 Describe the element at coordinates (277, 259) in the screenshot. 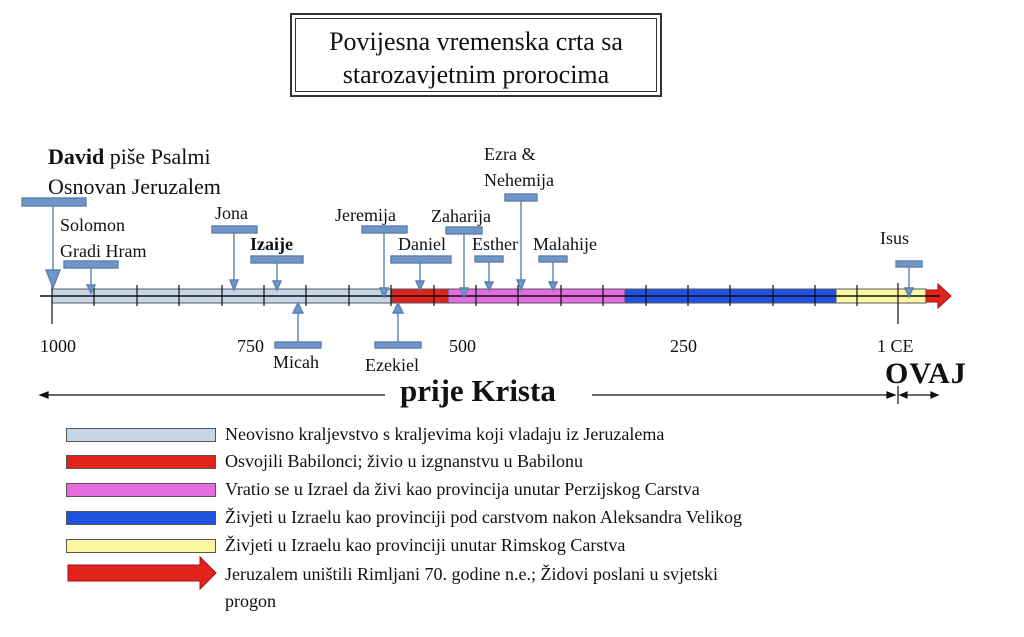

I see `marker-izaije` at that location.